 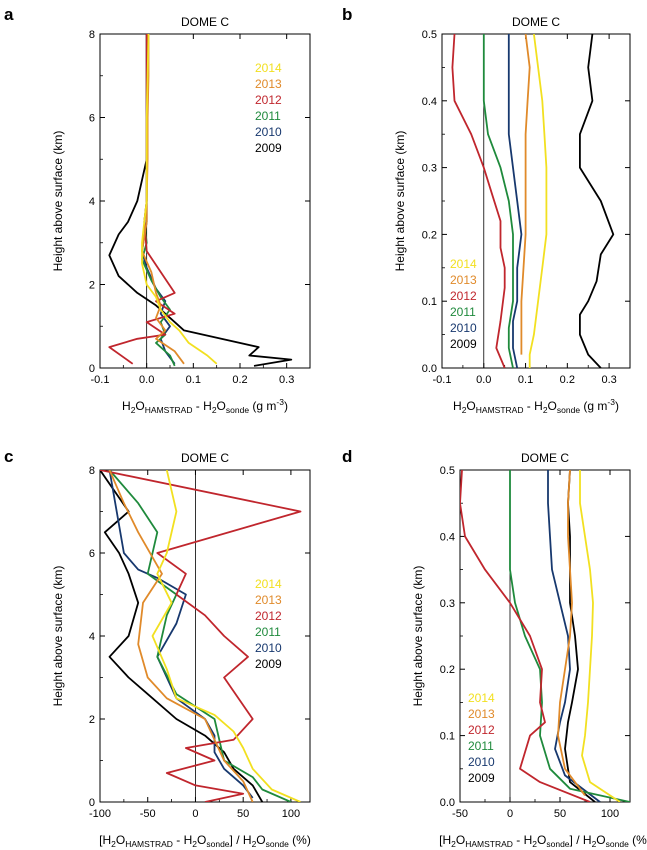 I want to click on series-line-2011, so click(x=498, y=201).